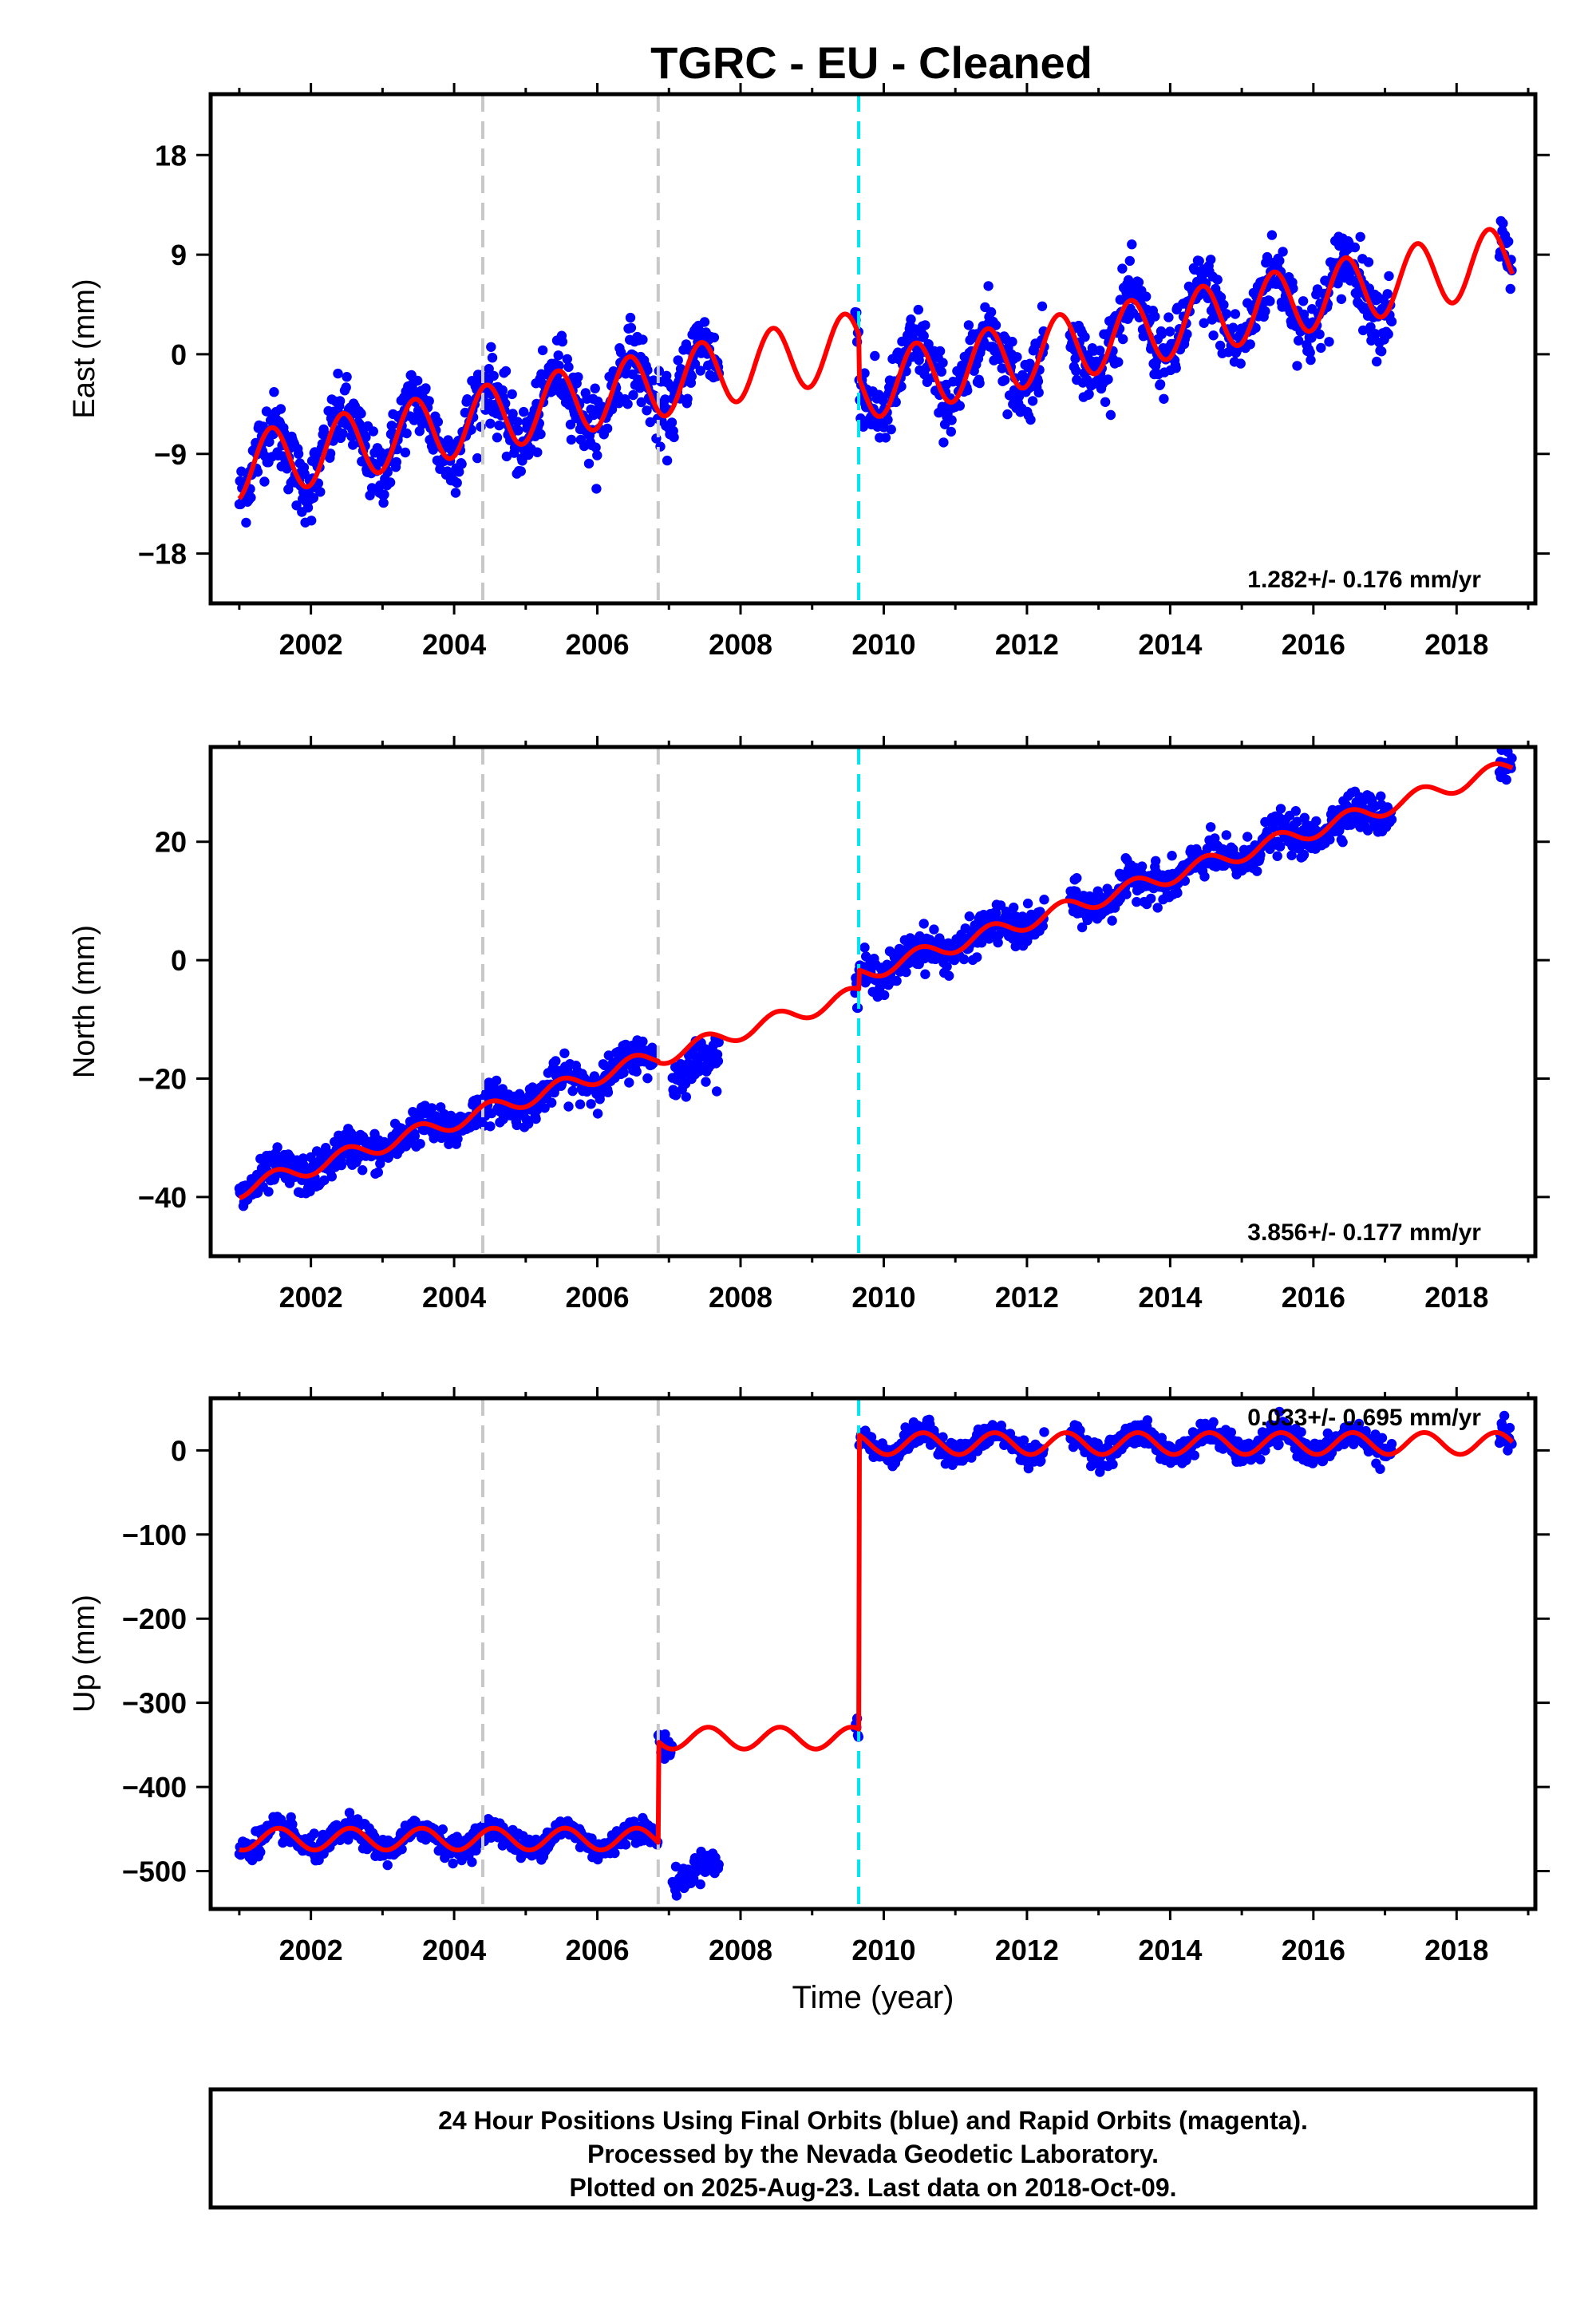 This screenshot has height=2316, width=1596. I want to click on east-x-tick-label: 2012, so click(1027, 644).